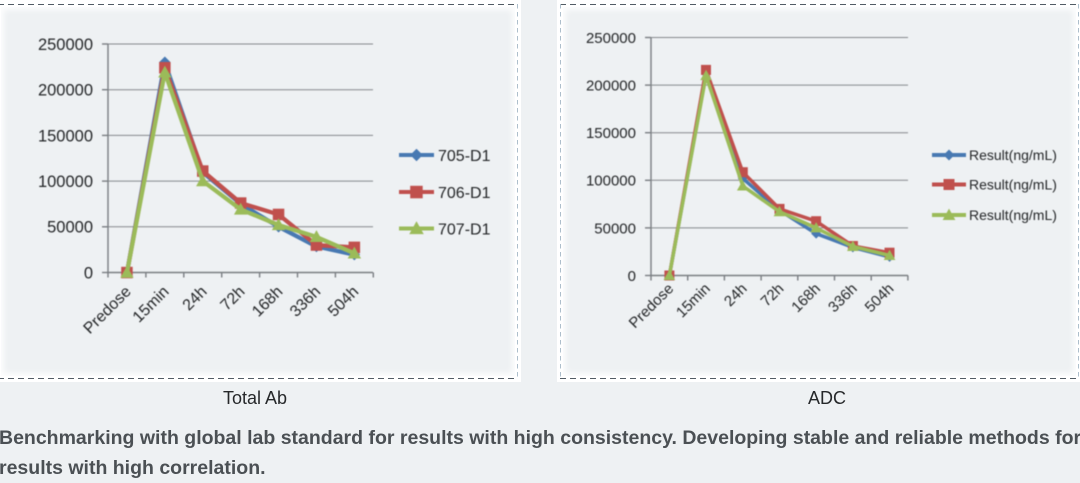 This screenshot has height=483, width=1080. I want to click on svg-text: 705-D1, so click(464, 156).